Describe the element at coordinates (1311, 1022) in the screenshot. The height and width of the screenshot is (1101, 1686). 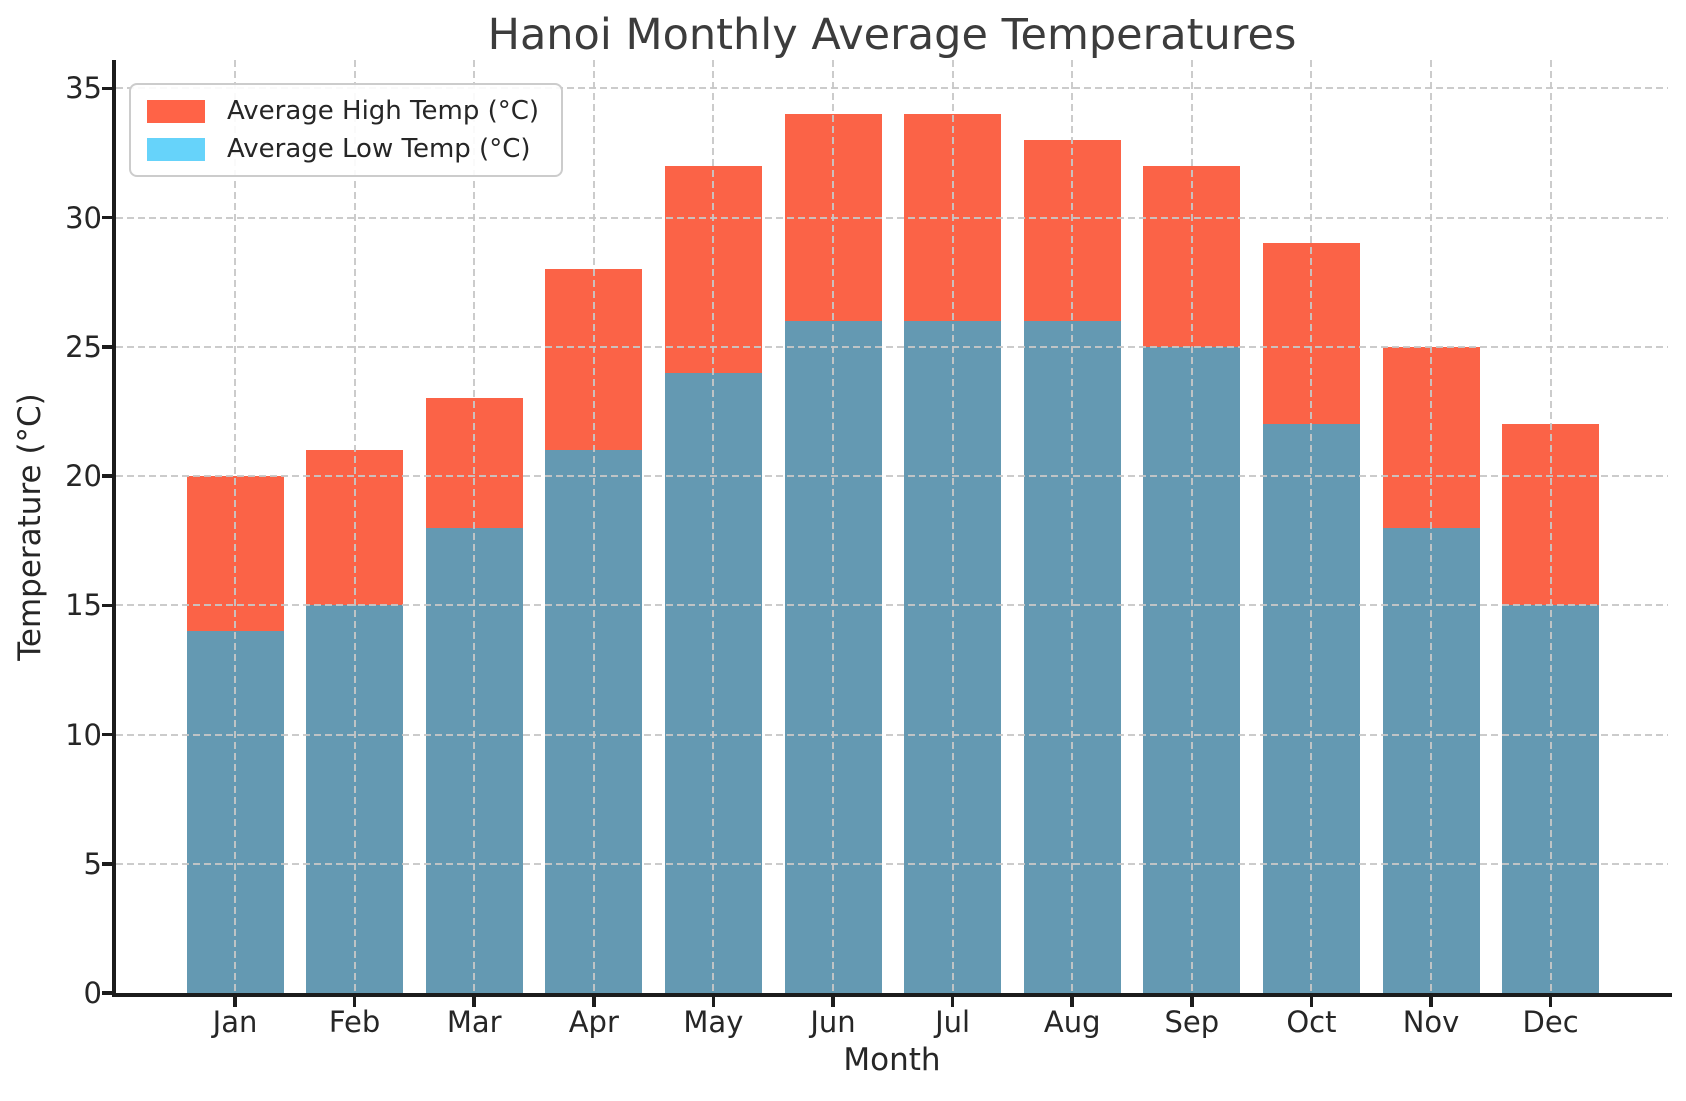
I see `x-tick-label: Oct` at that location.